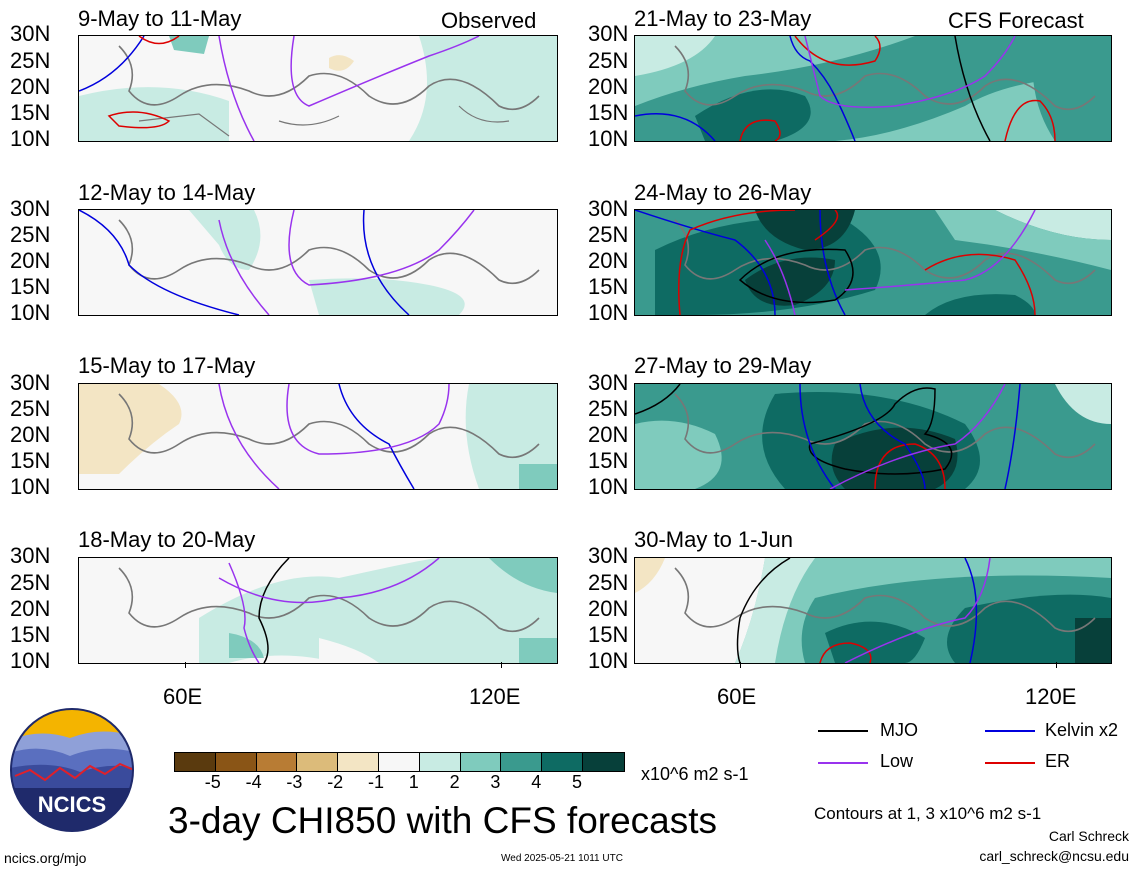 The image size is (1135, 872). I want to click on author: Carl Schreck, so click(1088, 836).